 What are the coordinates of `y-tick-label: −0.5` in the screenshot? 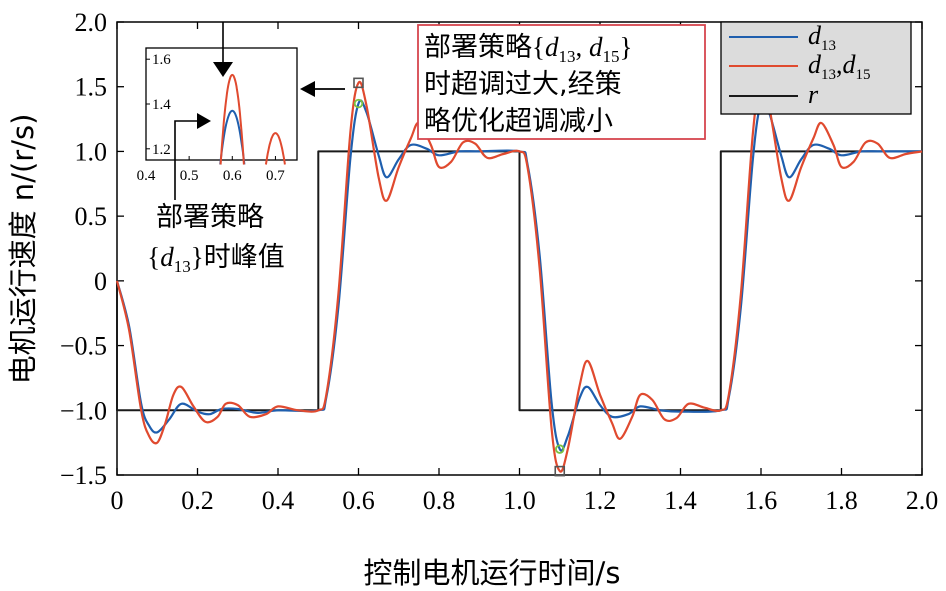 It's located at (83, 346).